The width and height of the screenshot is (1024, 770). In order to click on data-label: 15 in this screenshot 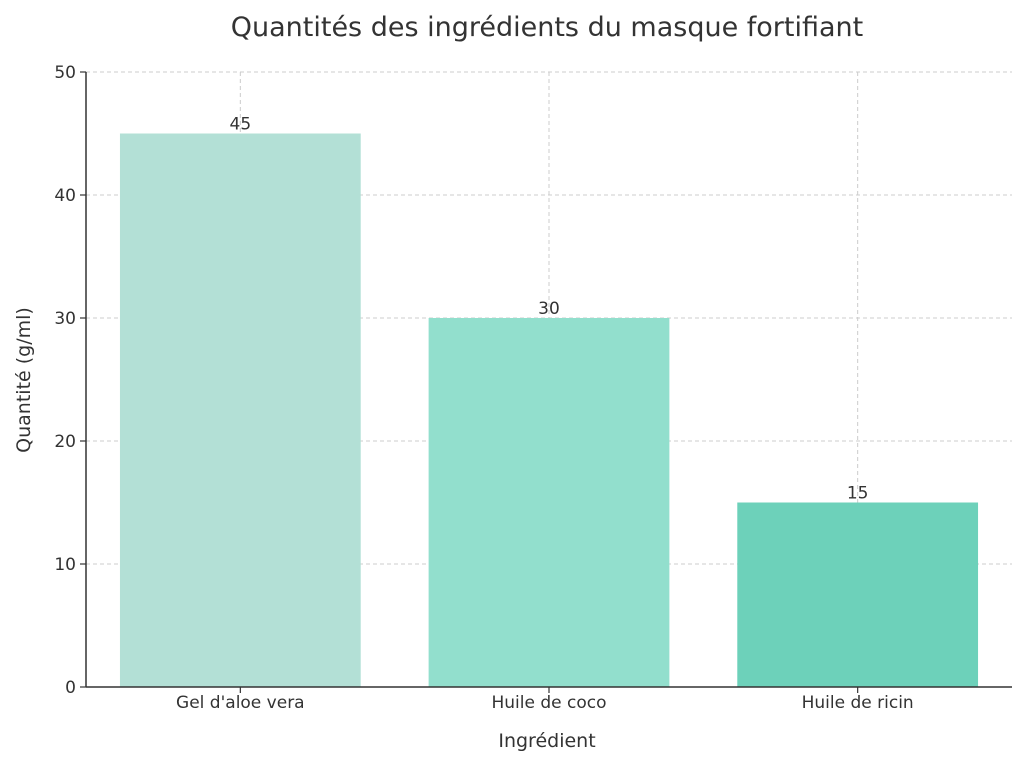, I will do `click(858, 494)`.